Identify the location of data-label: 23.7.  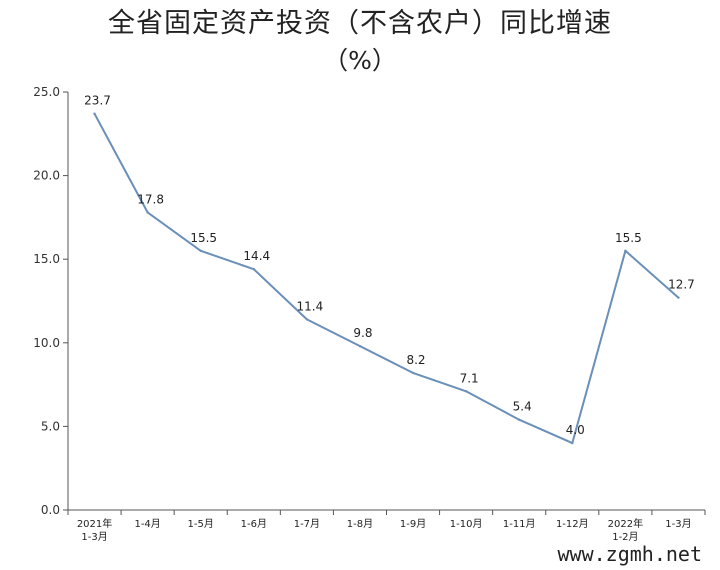
(97, 101).